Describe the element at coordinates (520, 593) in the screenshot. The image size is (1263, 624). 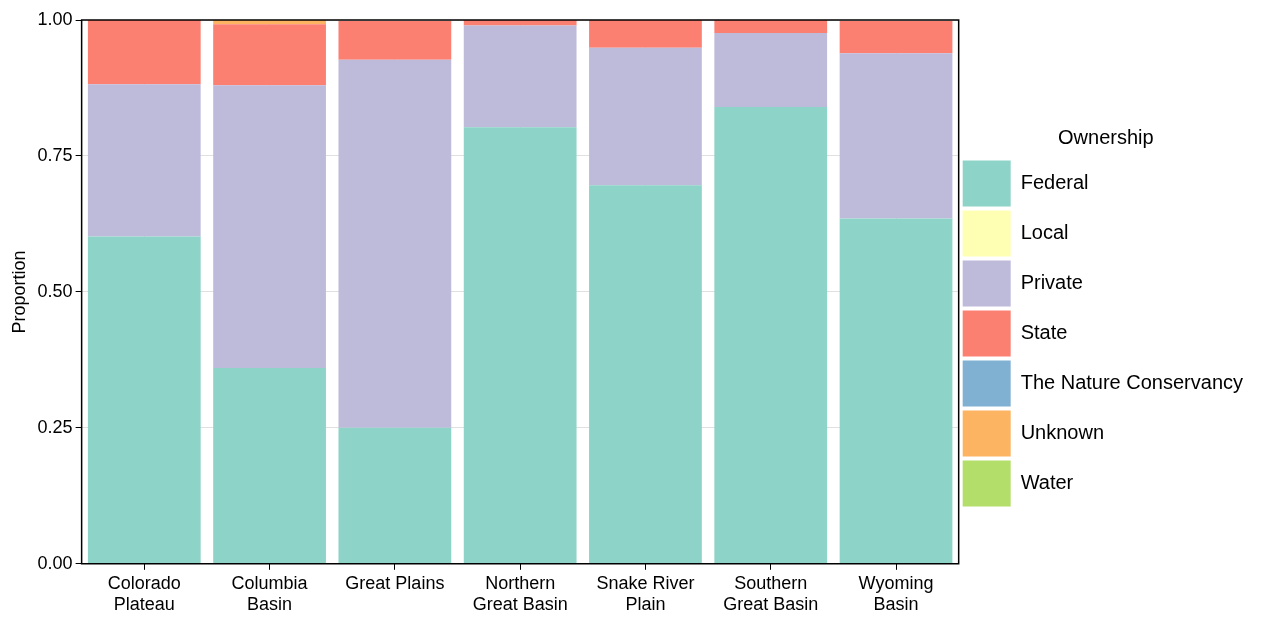
I see `x-tick-label: Northern Great Basin` at that location.